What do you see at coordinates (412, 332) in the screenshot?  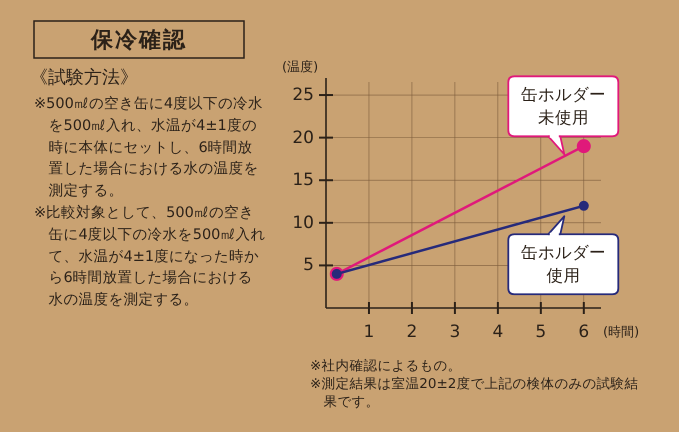 I see `x-tick-label: 2` at bounding box center [412, 332].